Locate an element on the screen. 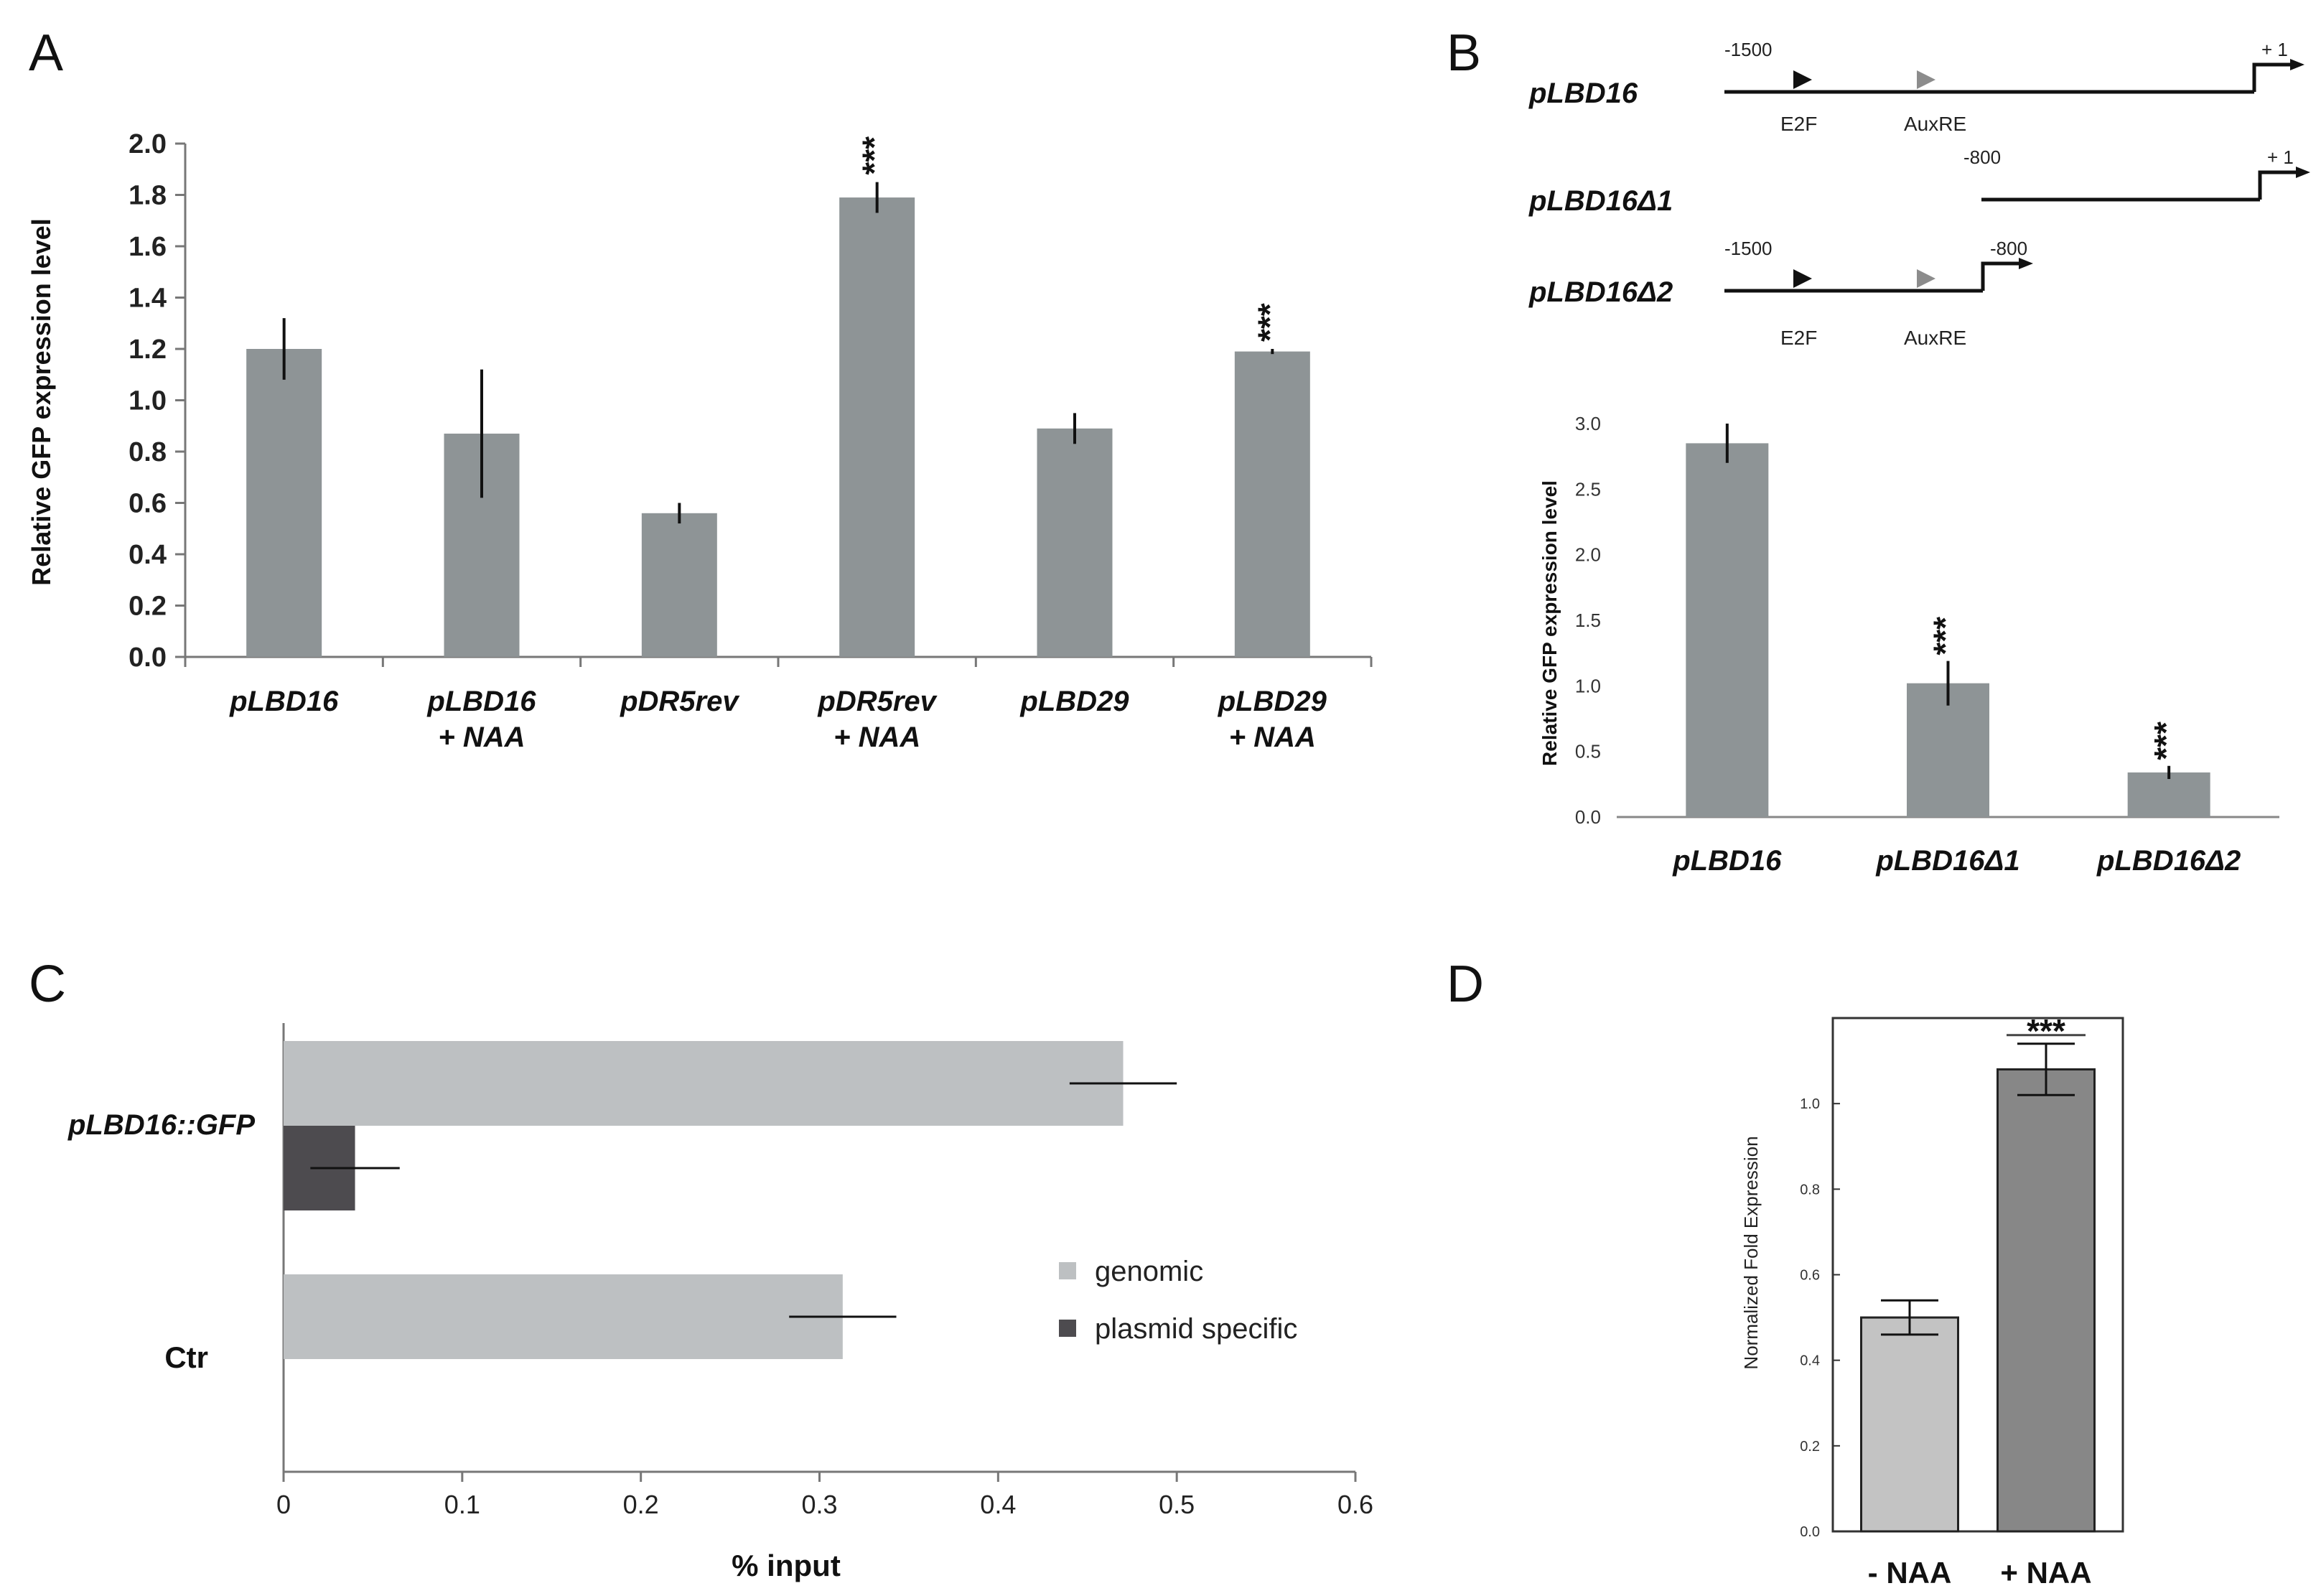 This screenshot has width=2321, height=1596. panel-B-y-axis-label: Relative GFP expression level is located at coordinates (1549, 623).